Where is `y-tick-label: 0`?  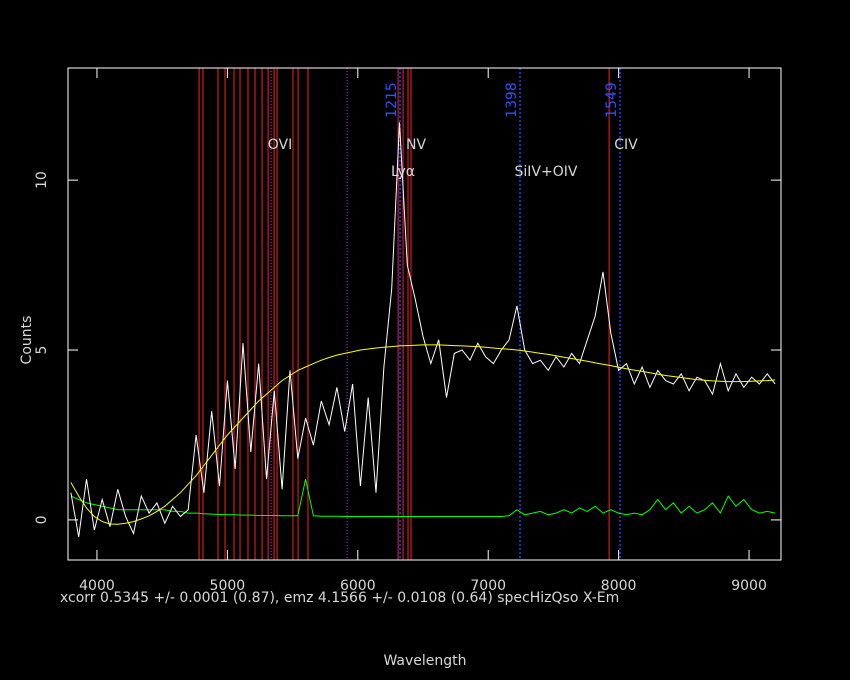 y-tick-label: 0 is located at coordinates (42, 519).